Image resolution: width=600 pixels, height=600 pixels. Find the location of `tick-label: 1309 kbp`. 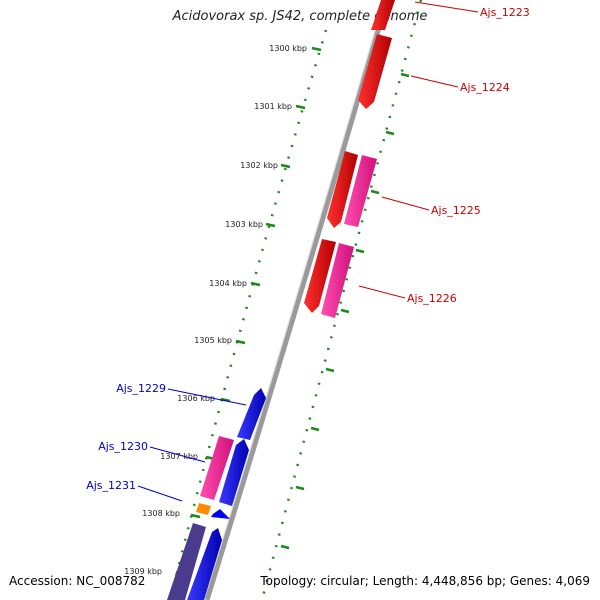

tick-label: 1309 kbp is located at coordinates (143, 571).